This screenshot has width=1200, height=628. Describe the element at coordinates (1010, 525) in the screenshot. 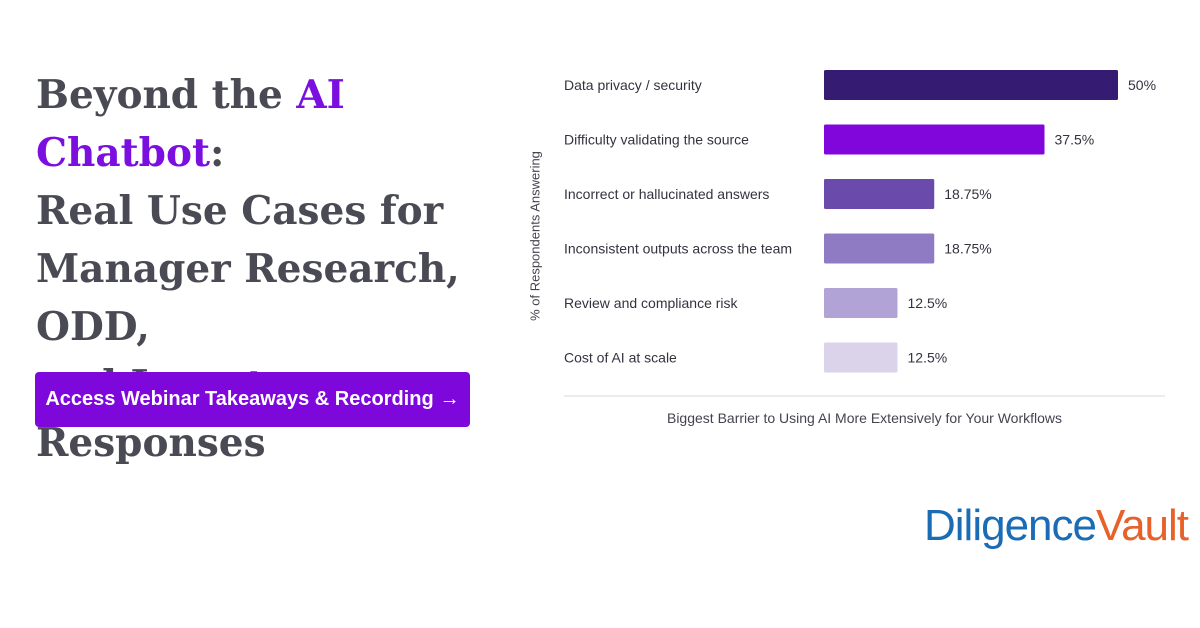

I see `logo-part1: Diligence` at that location.